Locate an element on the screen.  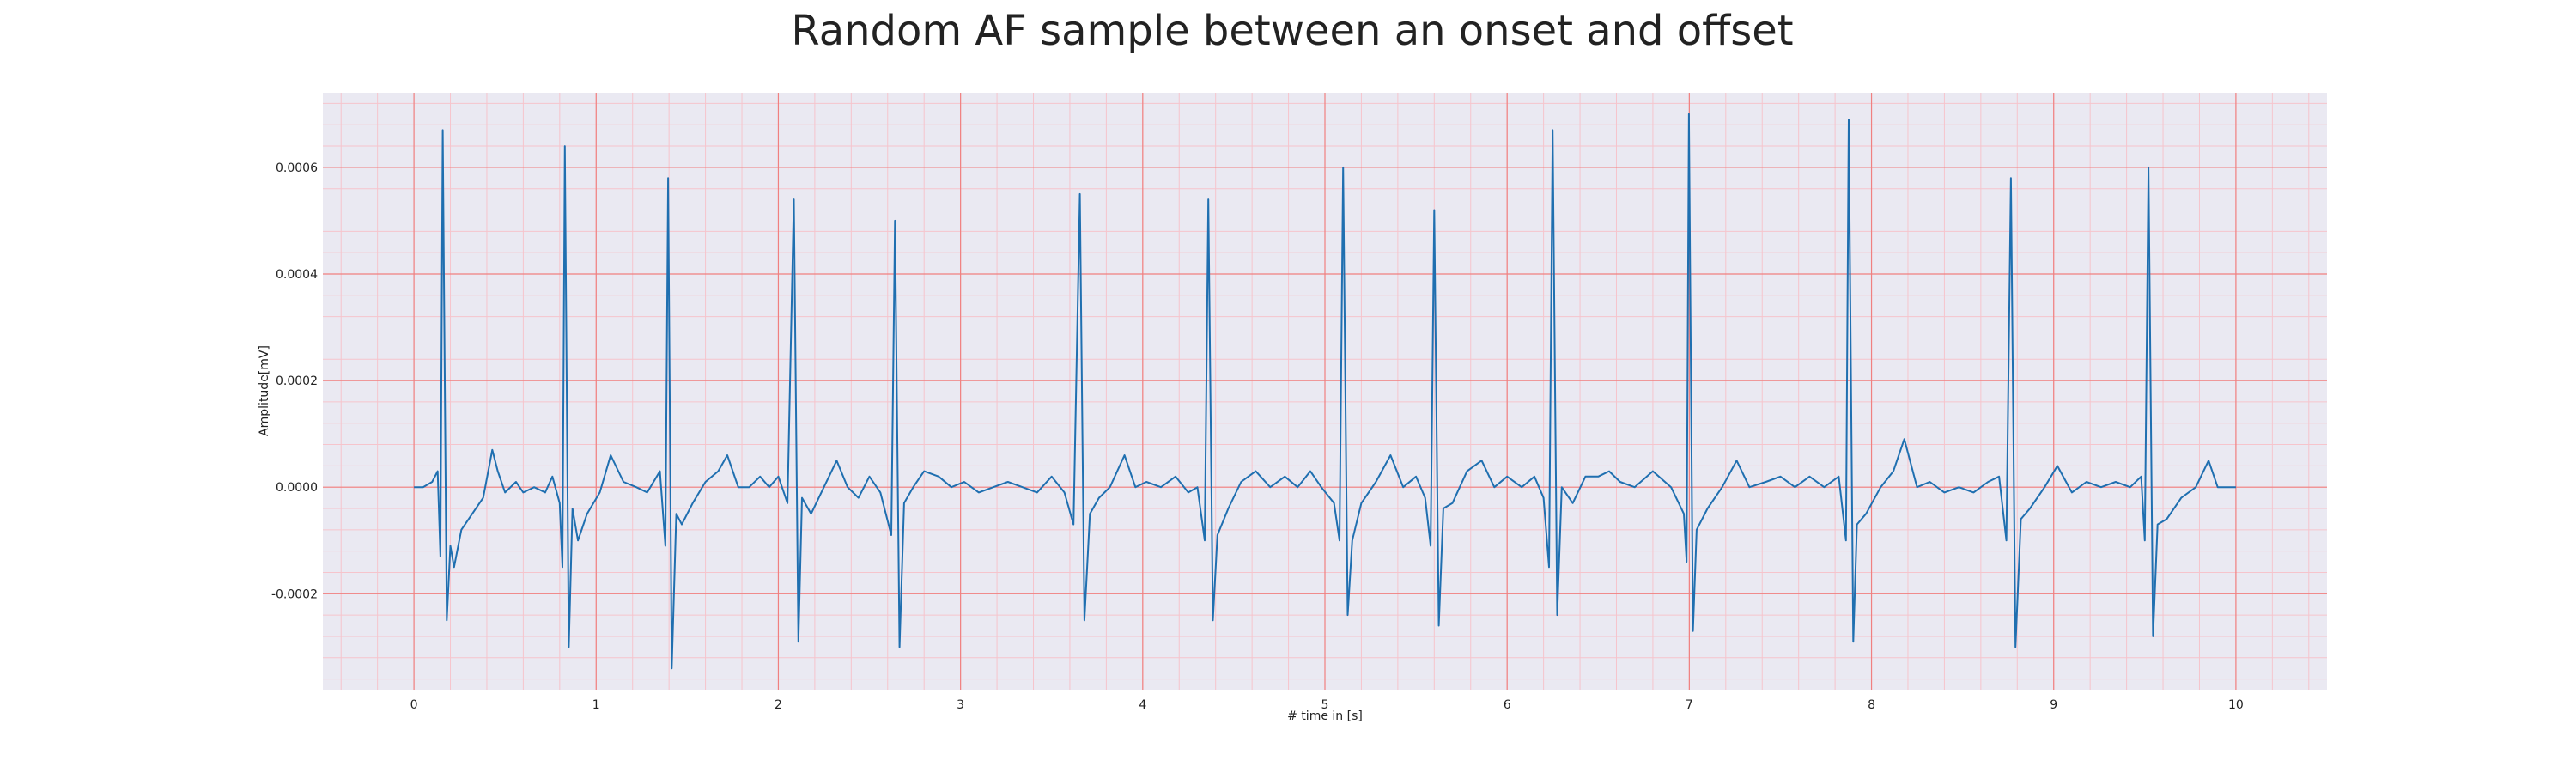
x-tick-label: 10 is located at coordinates (2236, 705).